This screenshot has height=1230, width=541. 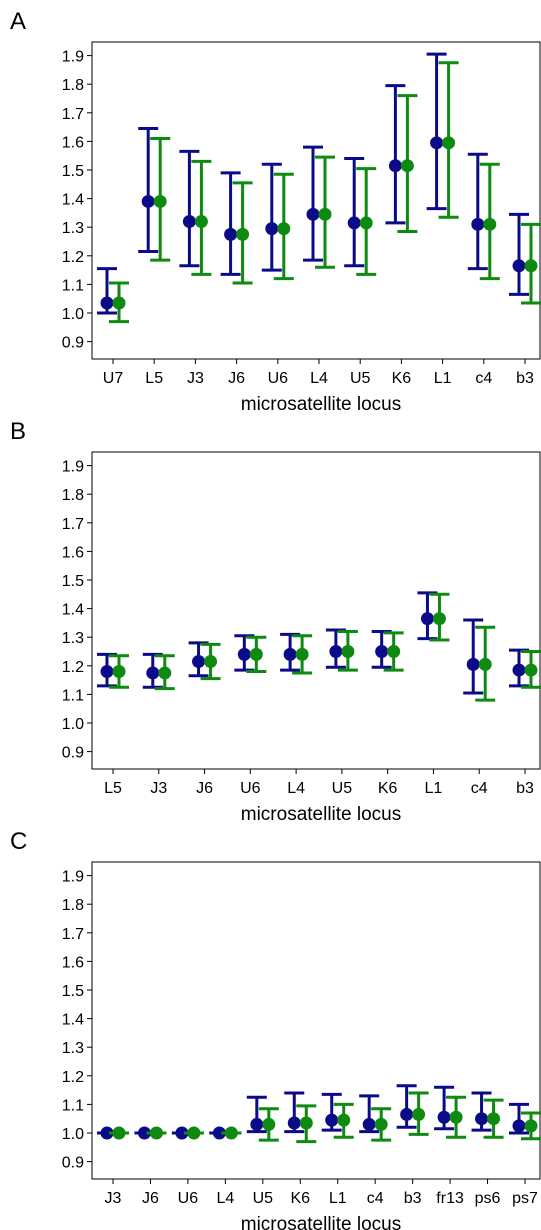 What do you see at coordinates (525, 1198) in the screenshot?
I see `x-tick-label: ps7` at bounding box center [525, 1198].